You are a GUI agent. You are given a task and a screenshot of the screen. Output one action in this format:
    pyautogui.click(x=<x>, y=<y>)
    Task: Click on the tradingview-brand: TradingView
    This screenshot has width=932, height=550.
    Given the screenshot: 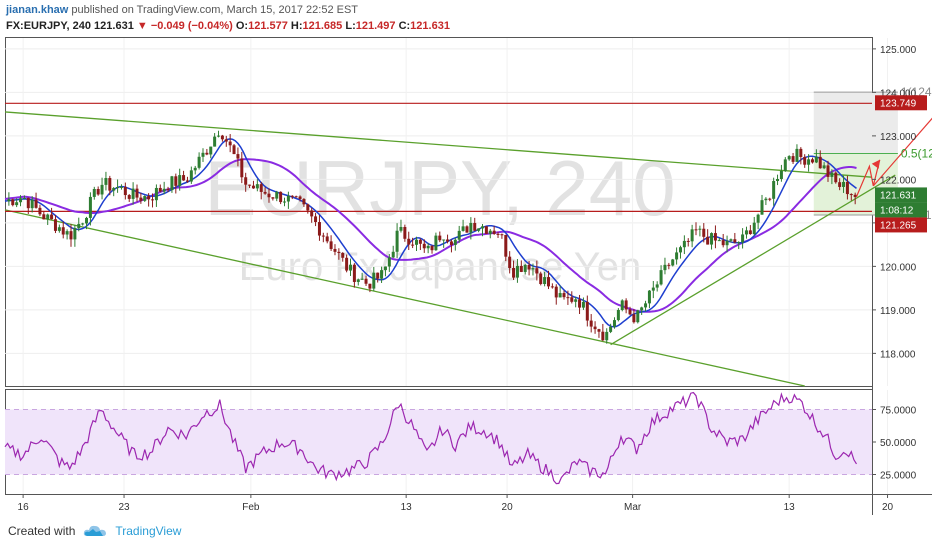 What is the action you would take?
    pyautogui.click(x=148, y=531)
    